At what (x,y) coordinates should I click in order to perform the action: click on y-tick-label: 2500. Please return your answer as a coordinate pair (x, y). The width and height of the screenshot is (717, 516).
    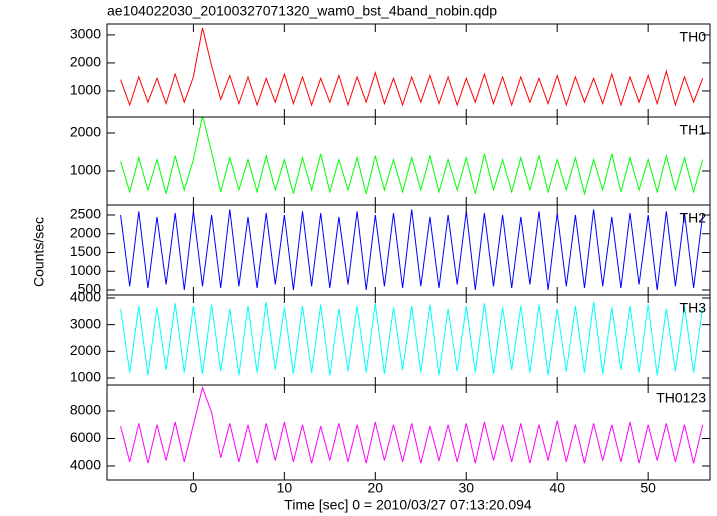
    Looking at the image, I should click on (85, 214).